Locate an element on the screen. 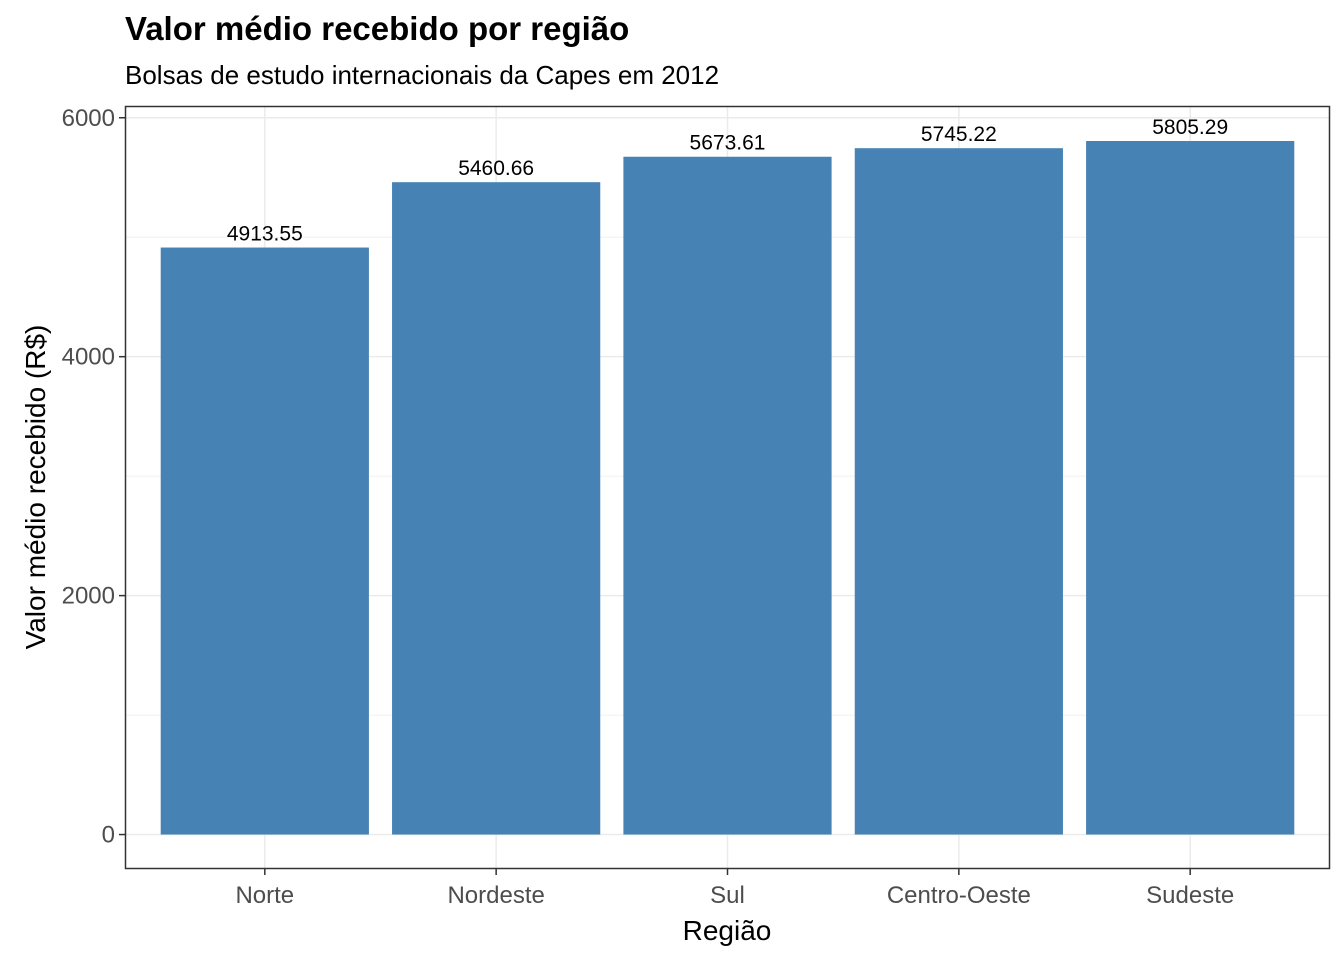 This screenshot has width=1344, height=960. data-labels: 4913.55 5460.66 5673.61 5745.22 5805.29 is located at coordinates (727, 181).